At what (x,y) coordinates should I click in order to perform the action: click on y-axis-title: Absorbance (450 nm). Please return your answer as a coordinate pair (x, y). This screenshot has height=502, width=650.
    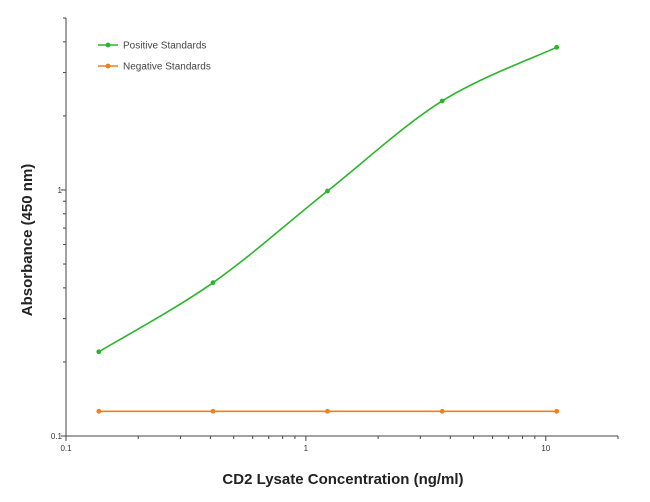
    Looking at the image, I should click on (27, 240).